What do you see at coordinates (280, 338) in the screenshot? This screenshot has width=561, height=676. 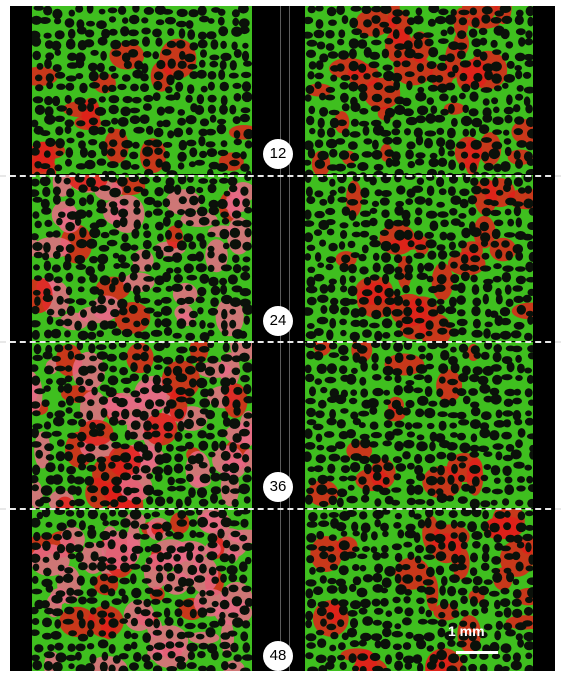 I see `center-divider-line-left` at bounding box center [280, 338].